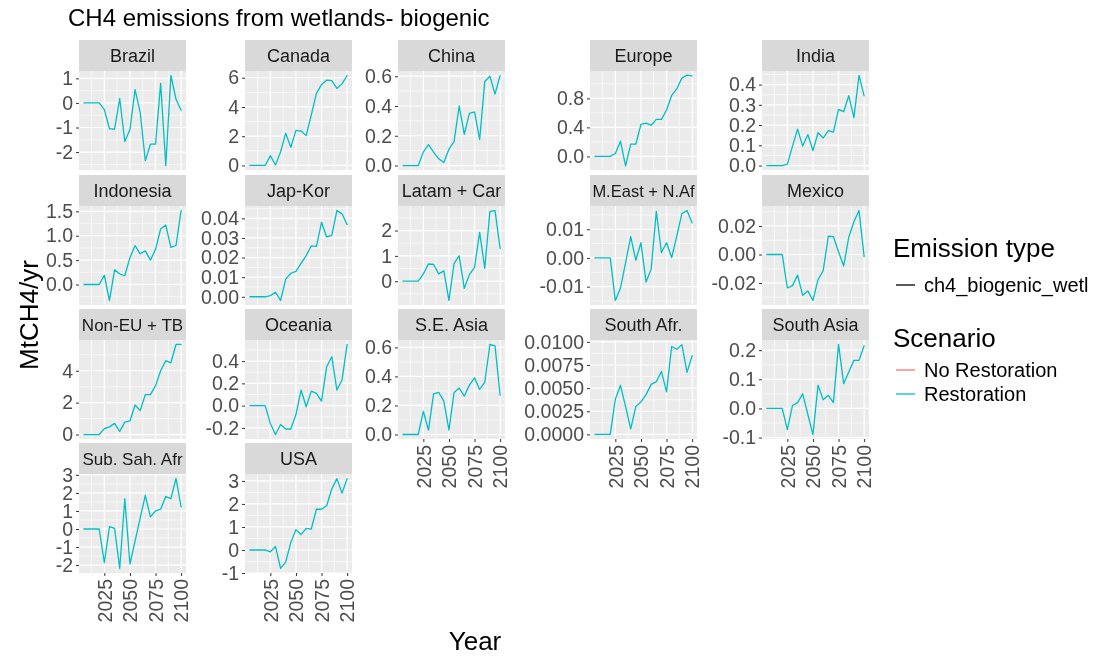 This screenshot has width=1116, height=657. Describe the element at coordinates (554, 364) in the screenshot. I see `y-tick-label: 0.0075` at that location.